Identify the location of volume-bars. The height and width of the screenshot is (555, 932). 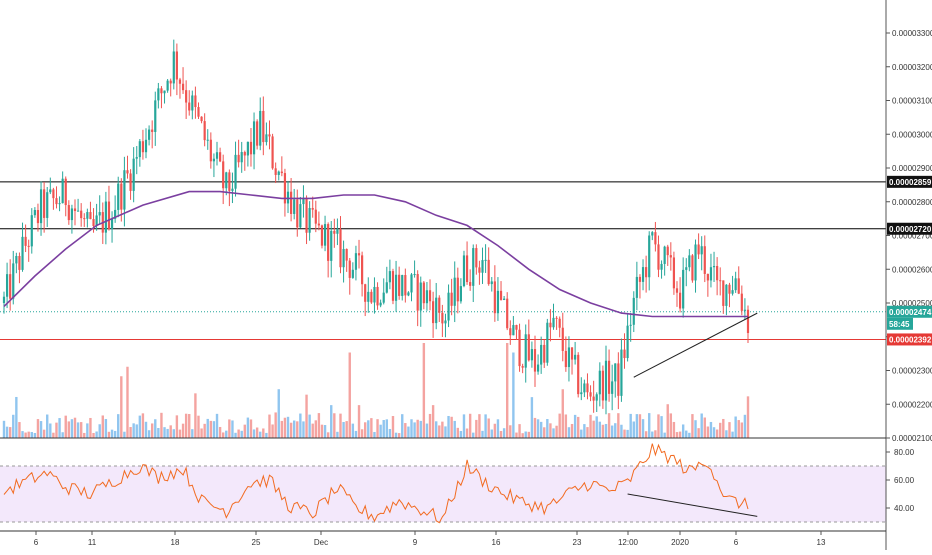
(376, 390).